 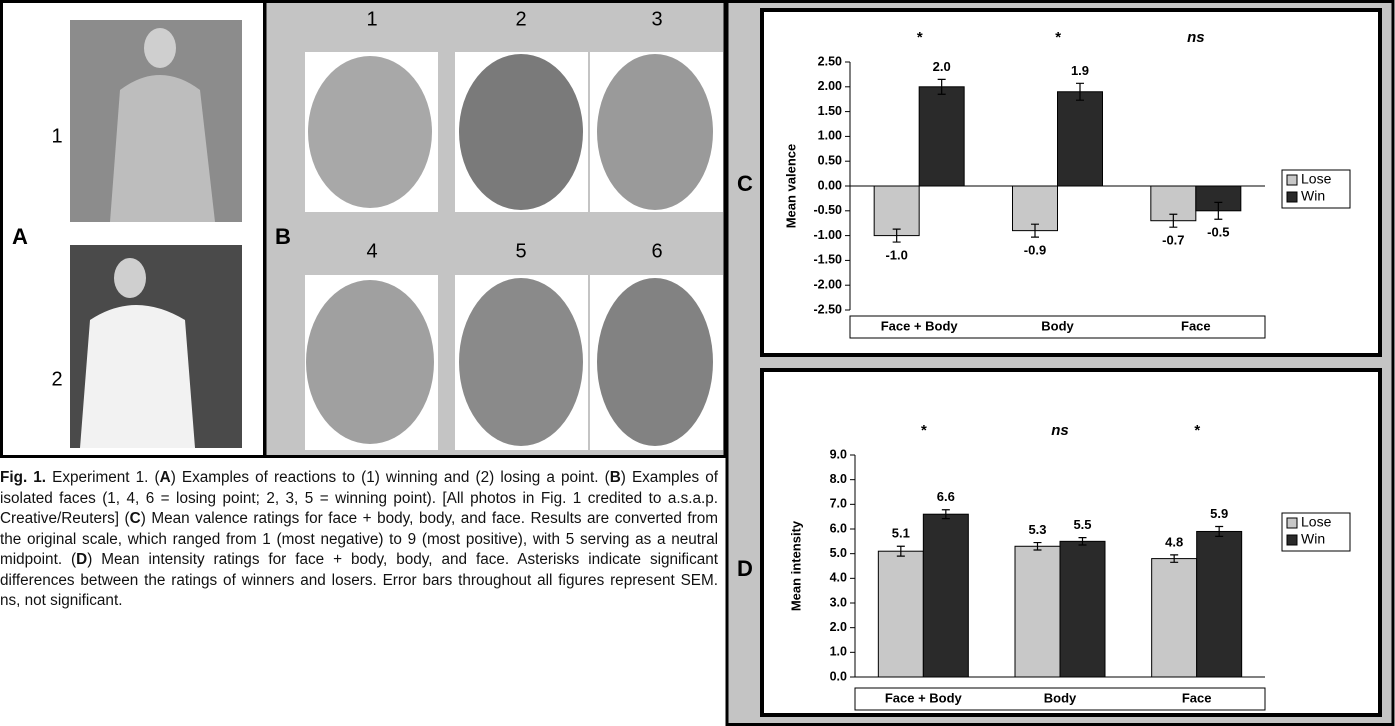 What do you see at coordinates (838, 454) in the screenshot?
I see `y-tick-label: 9.0` at bounding box center [838, 454].